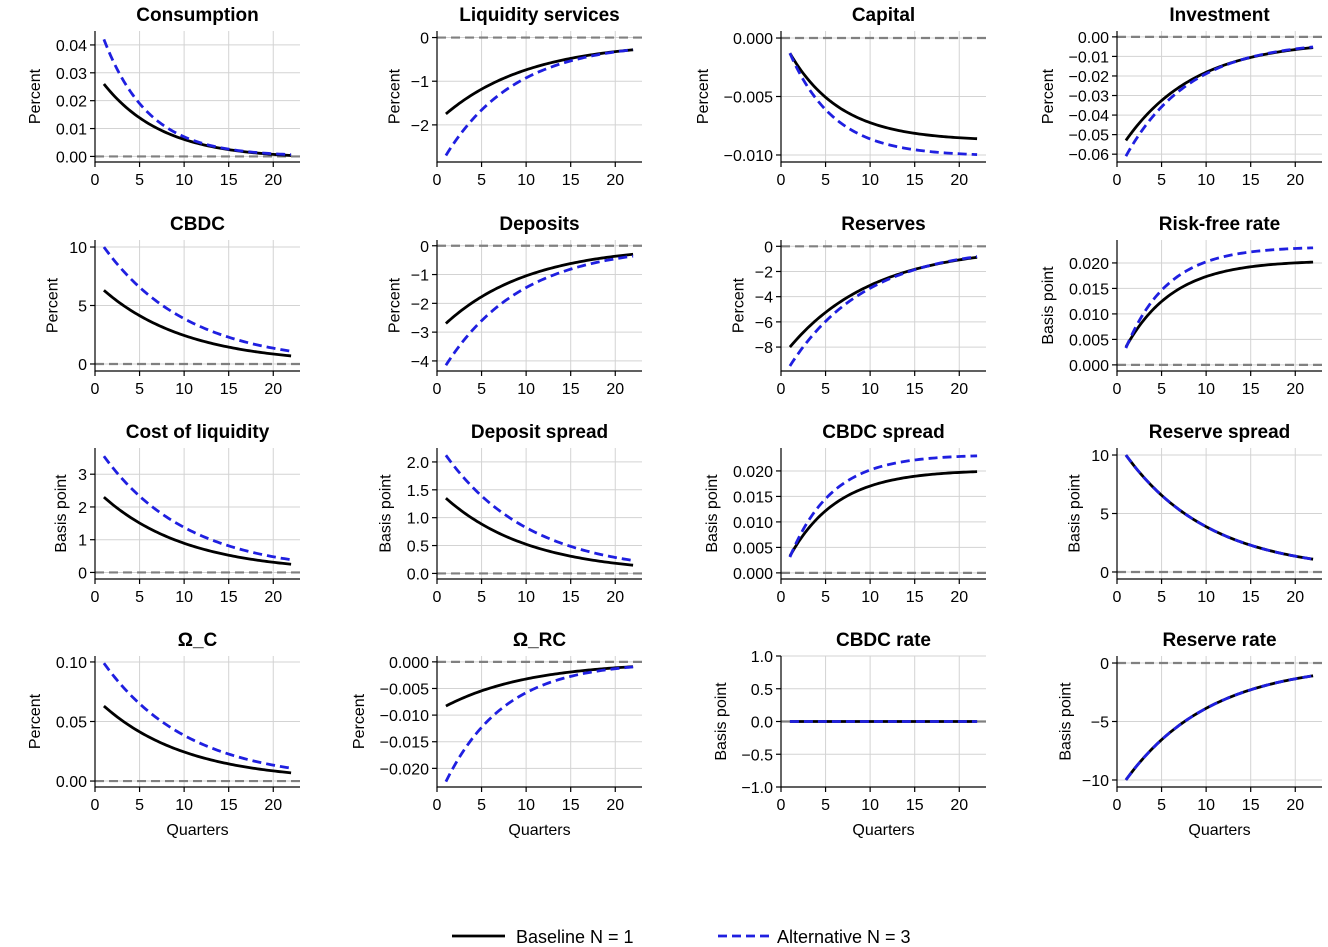 The width and height of the screenshot is (1328, 947). I want to click on panel-title: CBDC rate, so click(883, 640).